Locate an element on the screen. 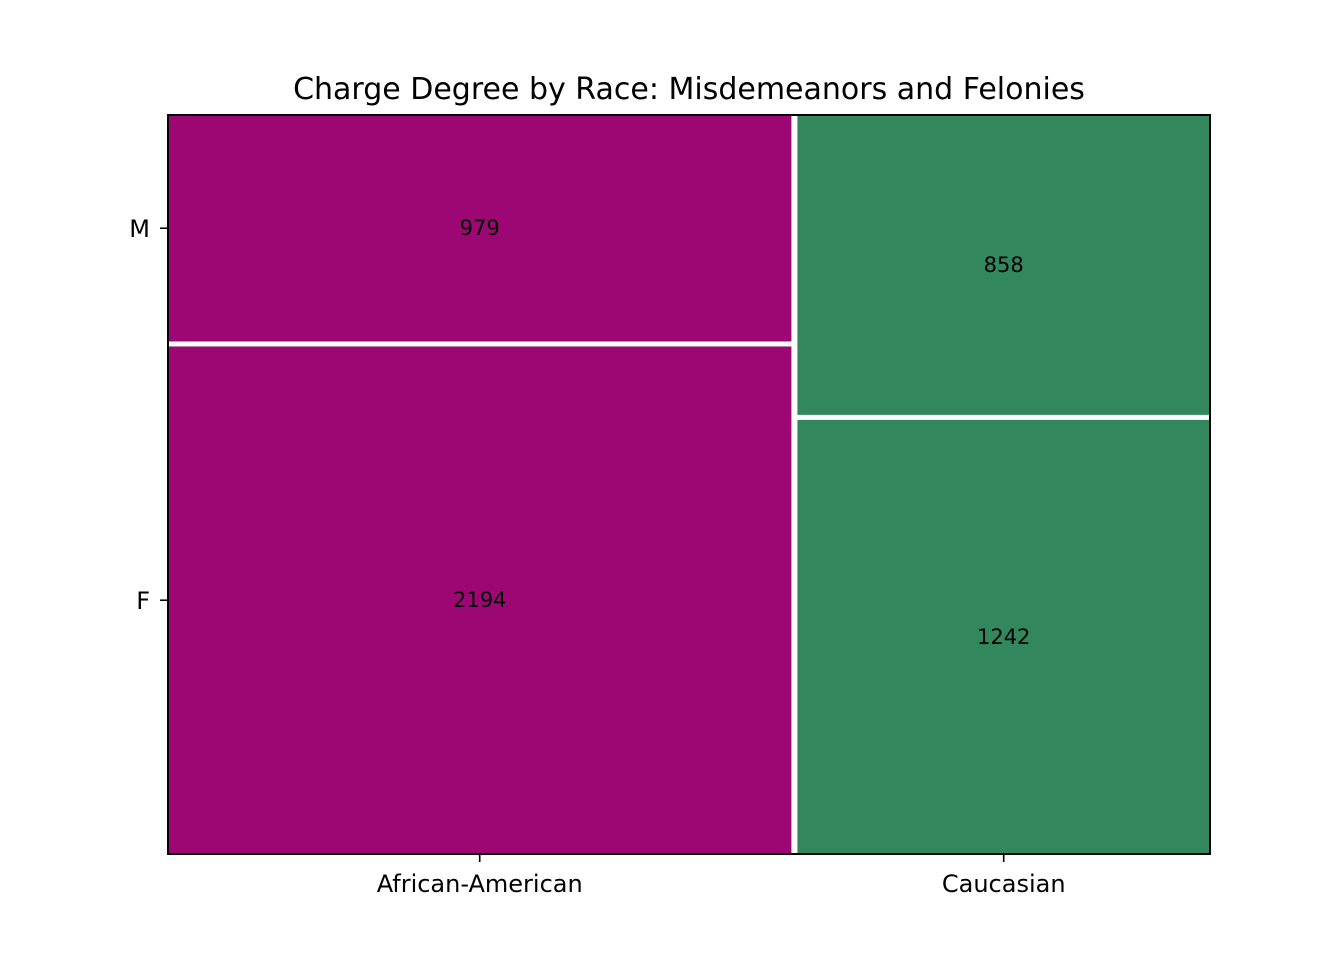 The height and width of the screenshot is (960, 1344). cell-caucasian-m is located at coordinates (1003, 265).